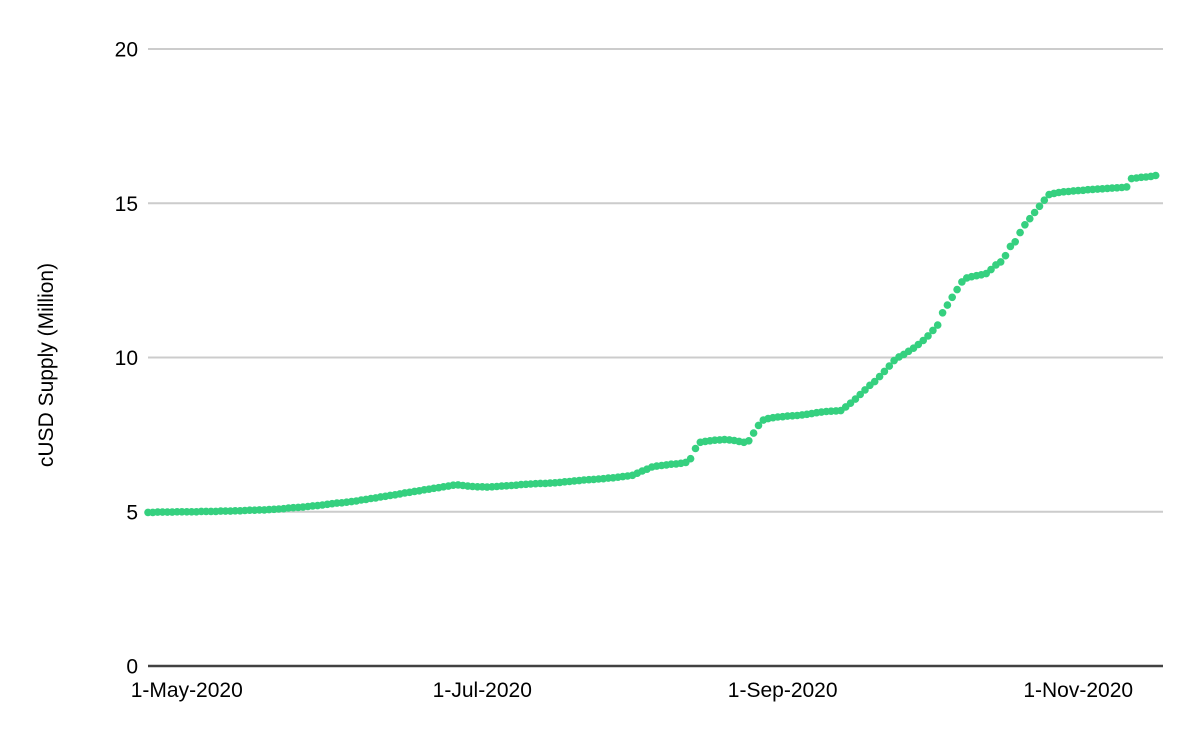 The width and height of the screenshot is (1200, 742). Describe the element at coordinates (482, 690) in the screenshot. I see `x-tick-label: 1-Jul-2020` at that location.